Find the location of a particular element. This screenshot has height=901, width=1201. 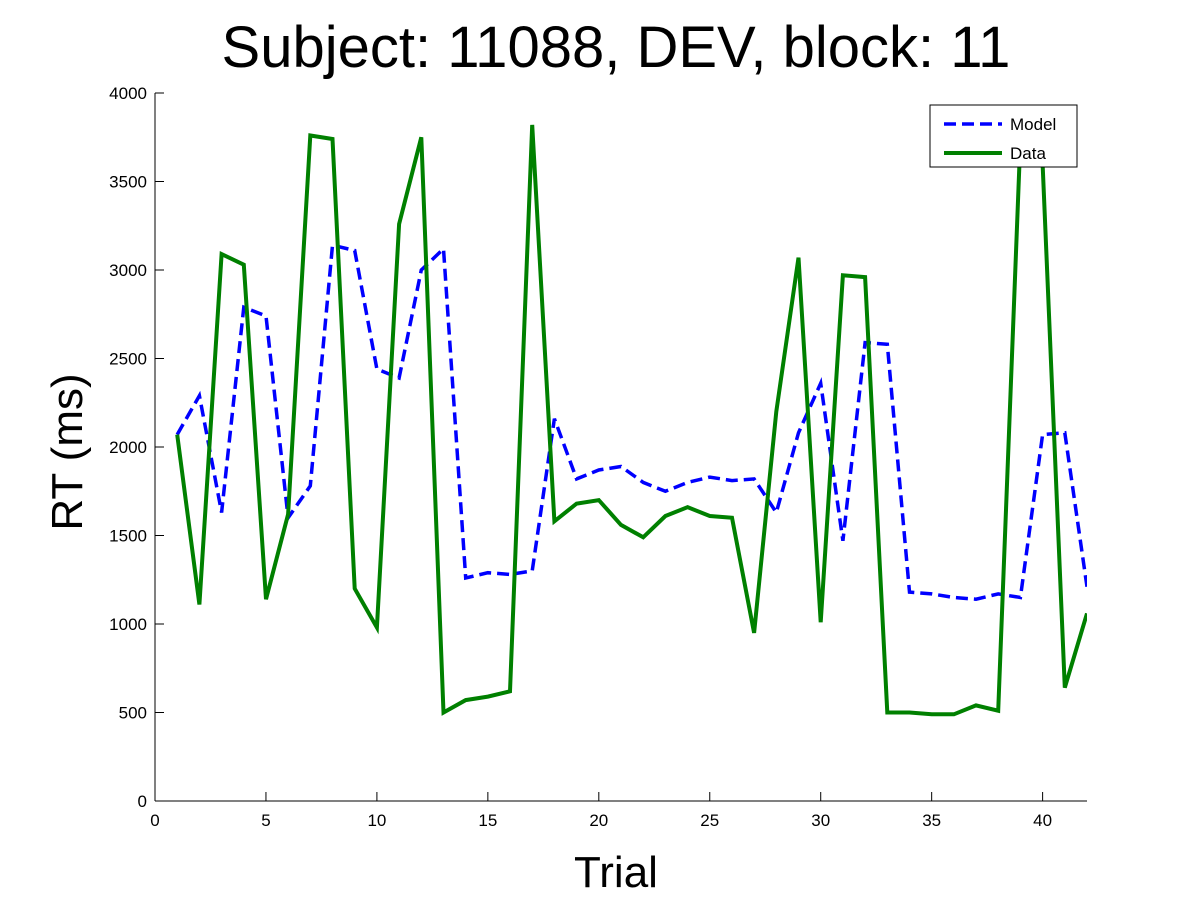

legend-box is located at coordinates (1003, 136).